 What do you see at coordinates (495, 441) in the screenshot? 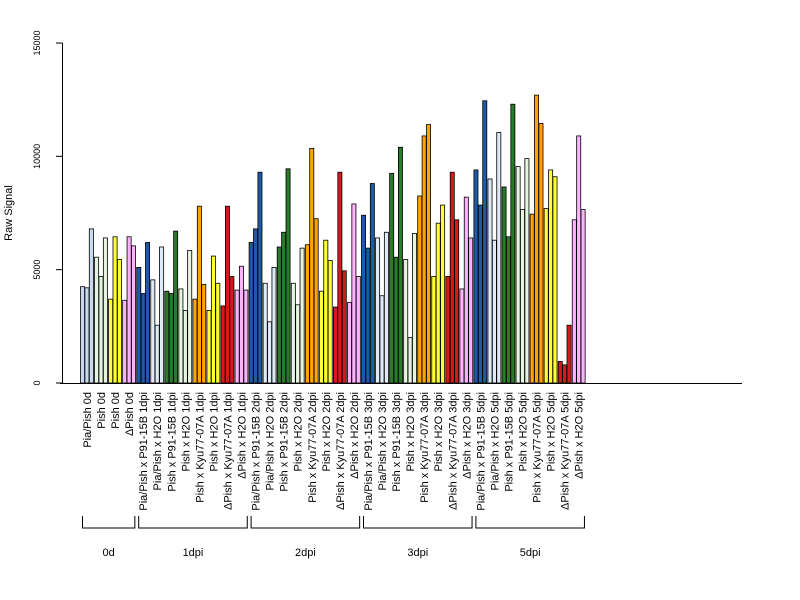
I see `x-tick-label: Pia/Pish x H2O 5dpi` at bounding box center [495, 441].